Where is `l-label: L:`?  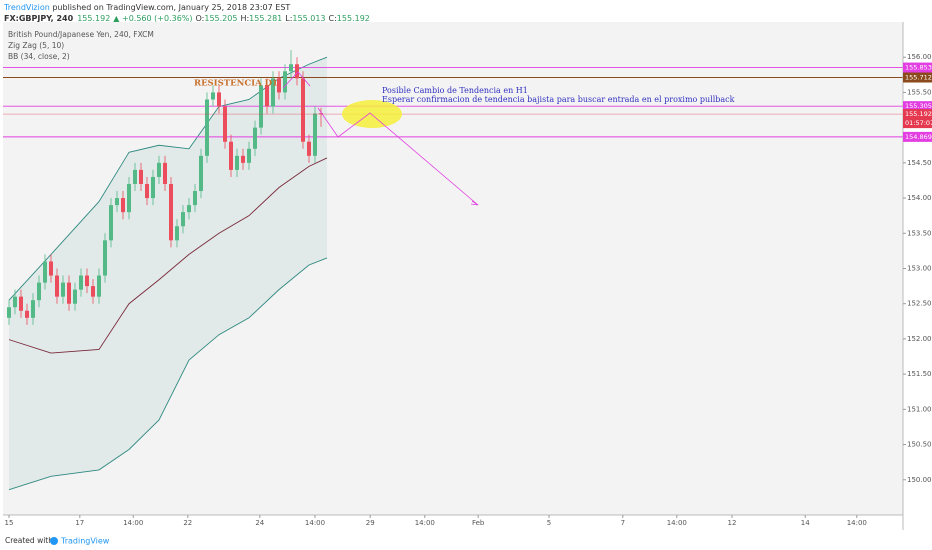
l-label: L: is located at coordinates (288, 18).